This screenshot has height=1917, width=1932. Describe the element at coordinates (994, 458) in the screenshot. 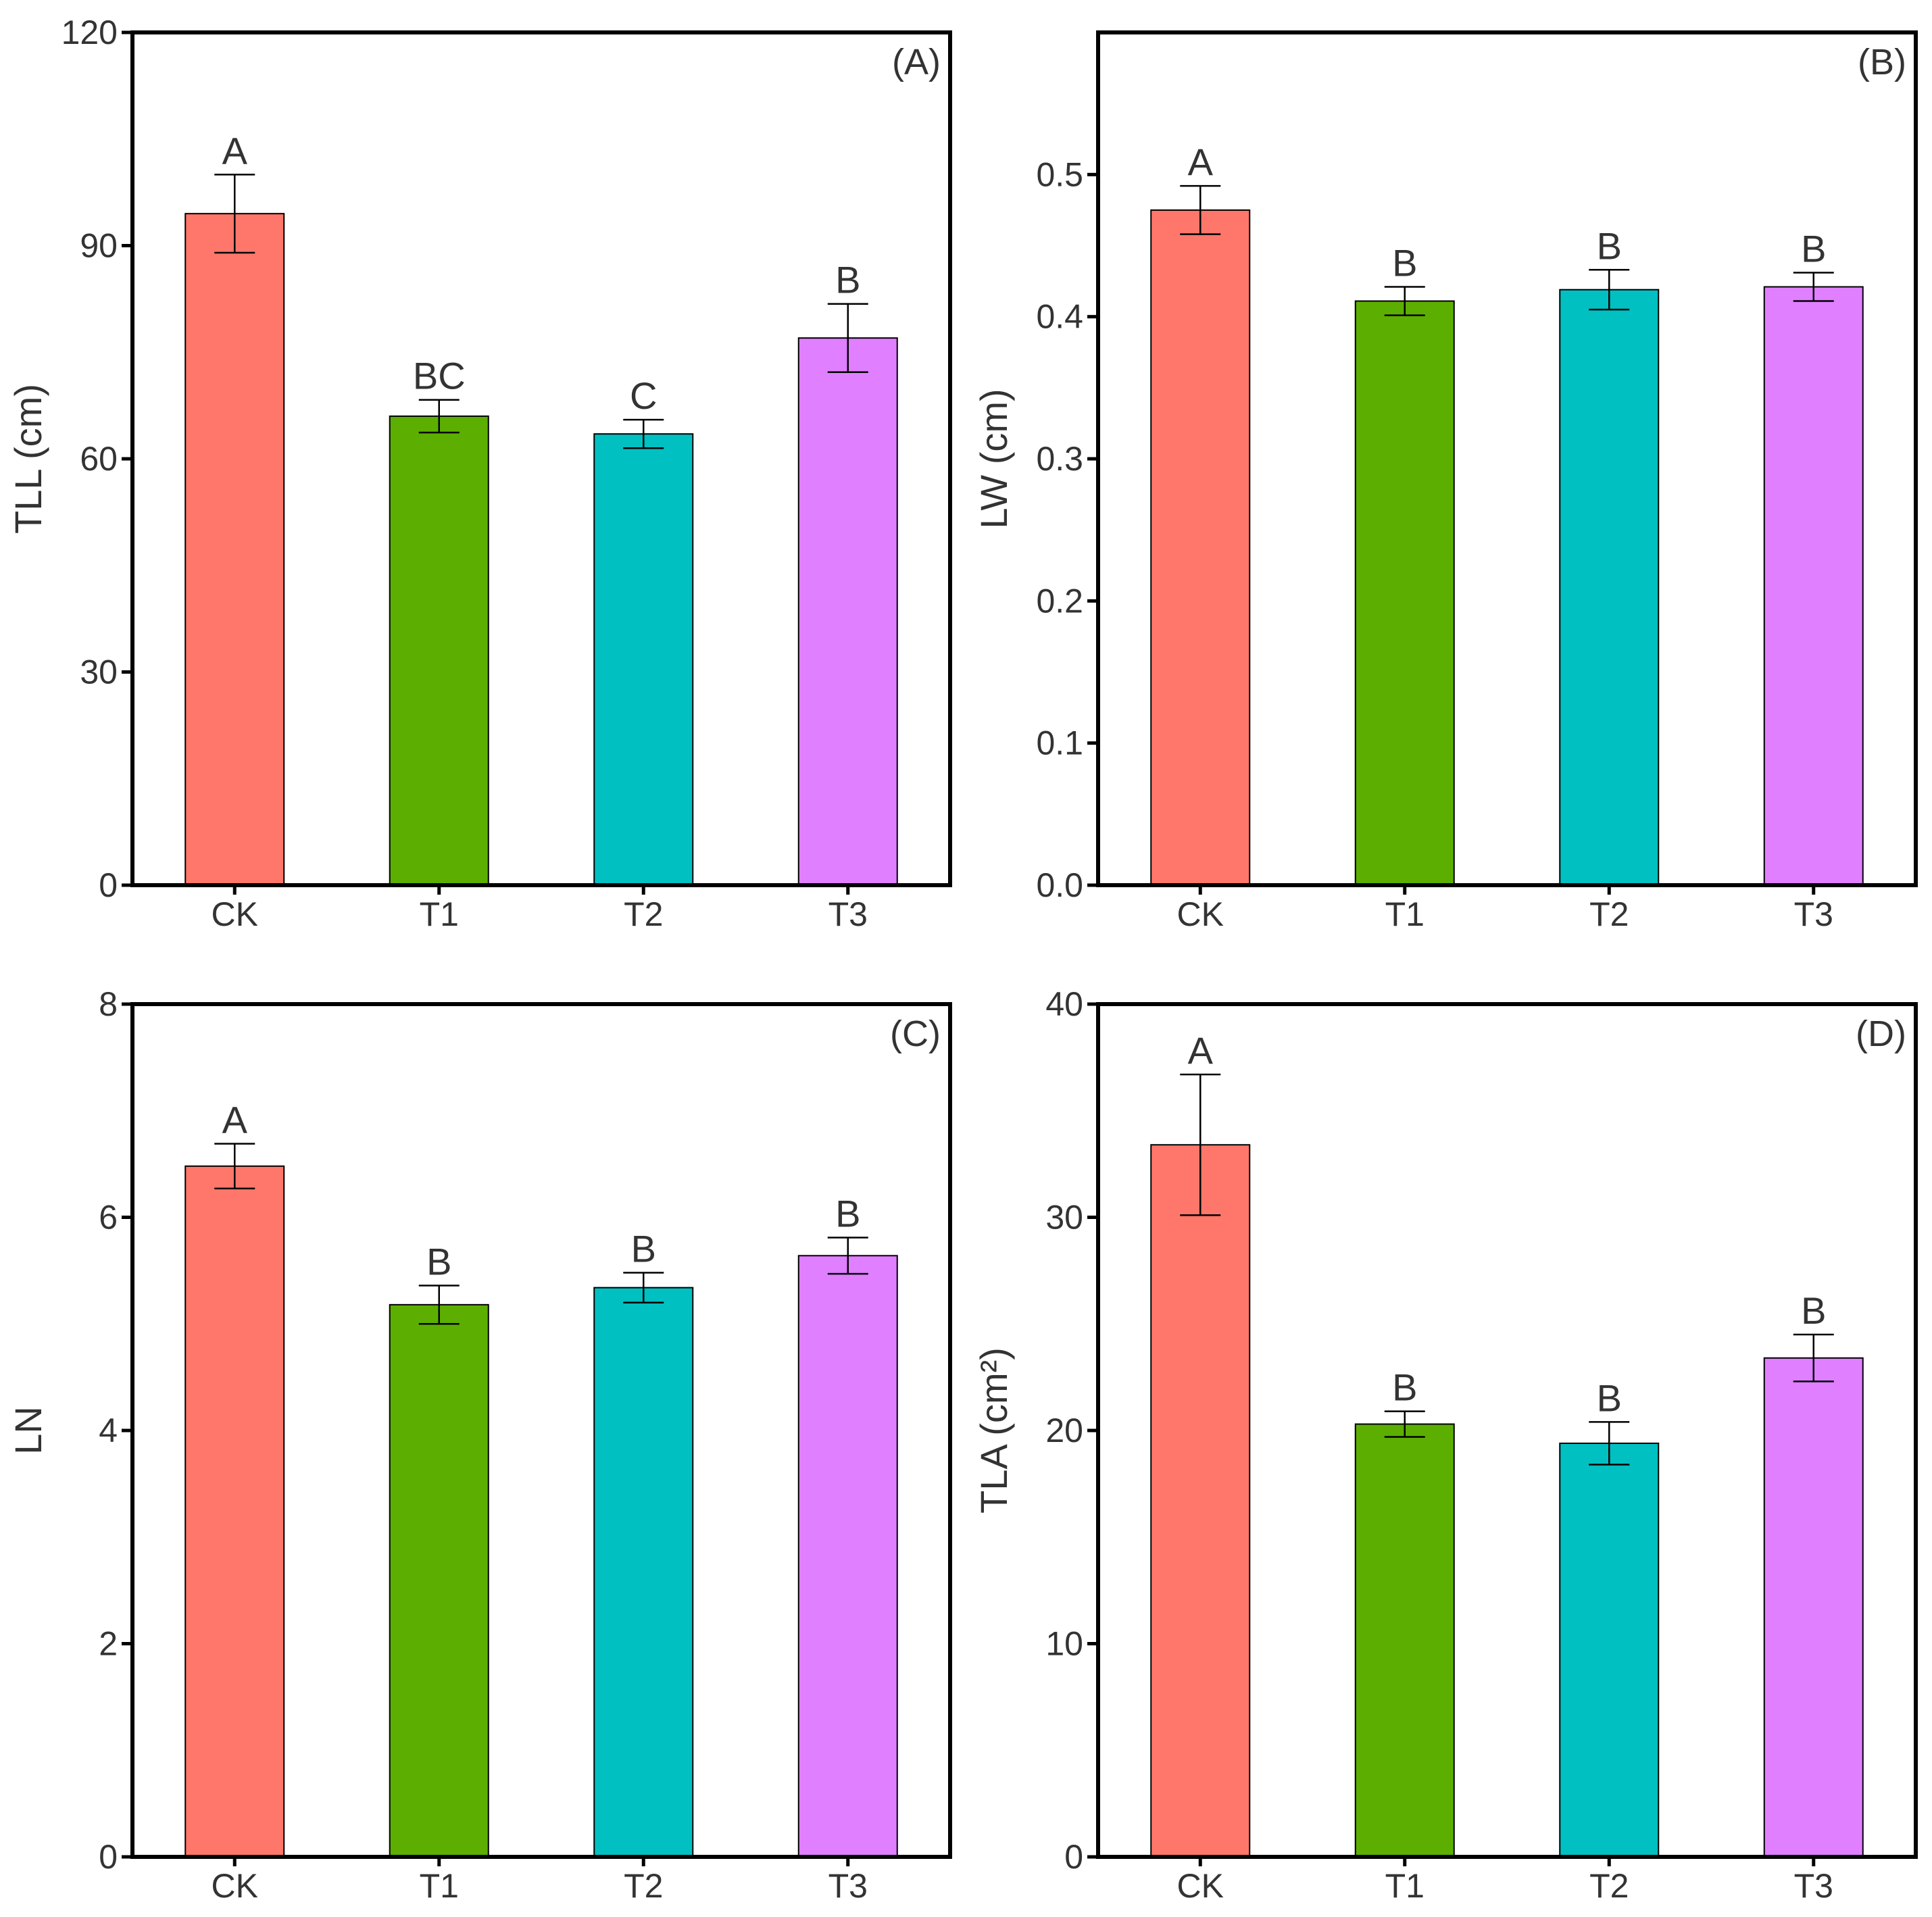

I see `y-axis-title: LW (cm)` at that location.